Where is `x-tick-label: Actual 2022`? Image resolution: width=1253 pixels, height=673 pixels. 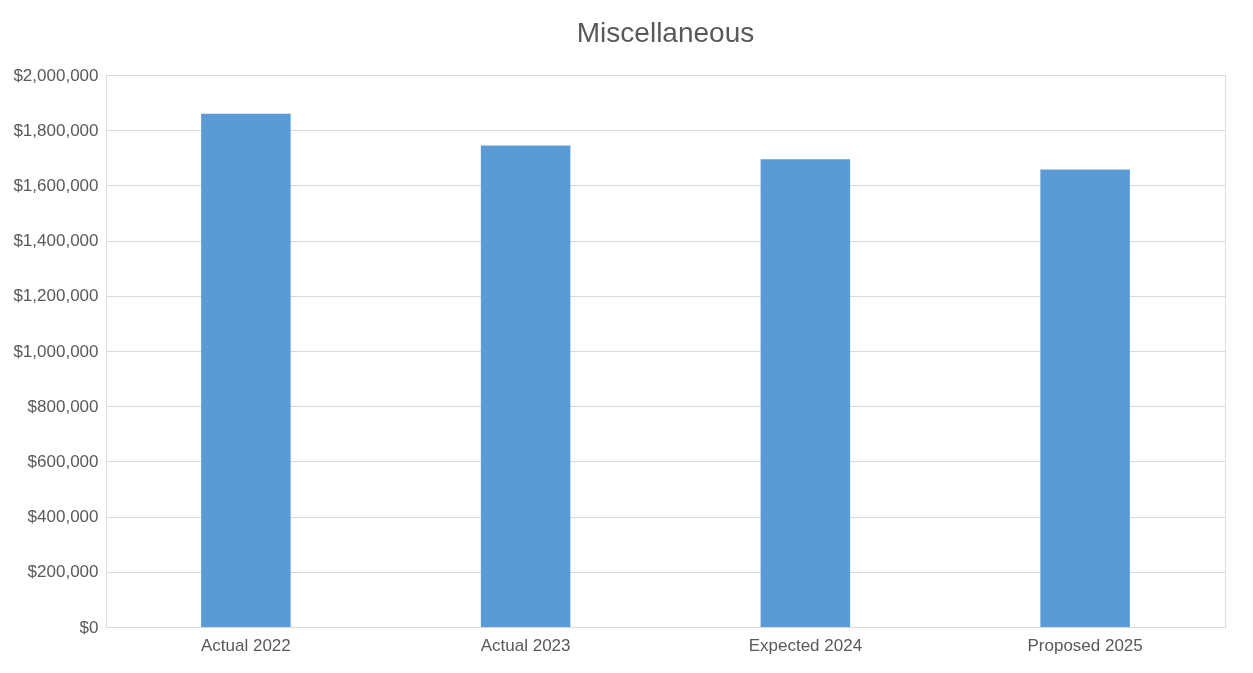
x-tick-label: Actual 2022 is located at coordinates (245, 645).